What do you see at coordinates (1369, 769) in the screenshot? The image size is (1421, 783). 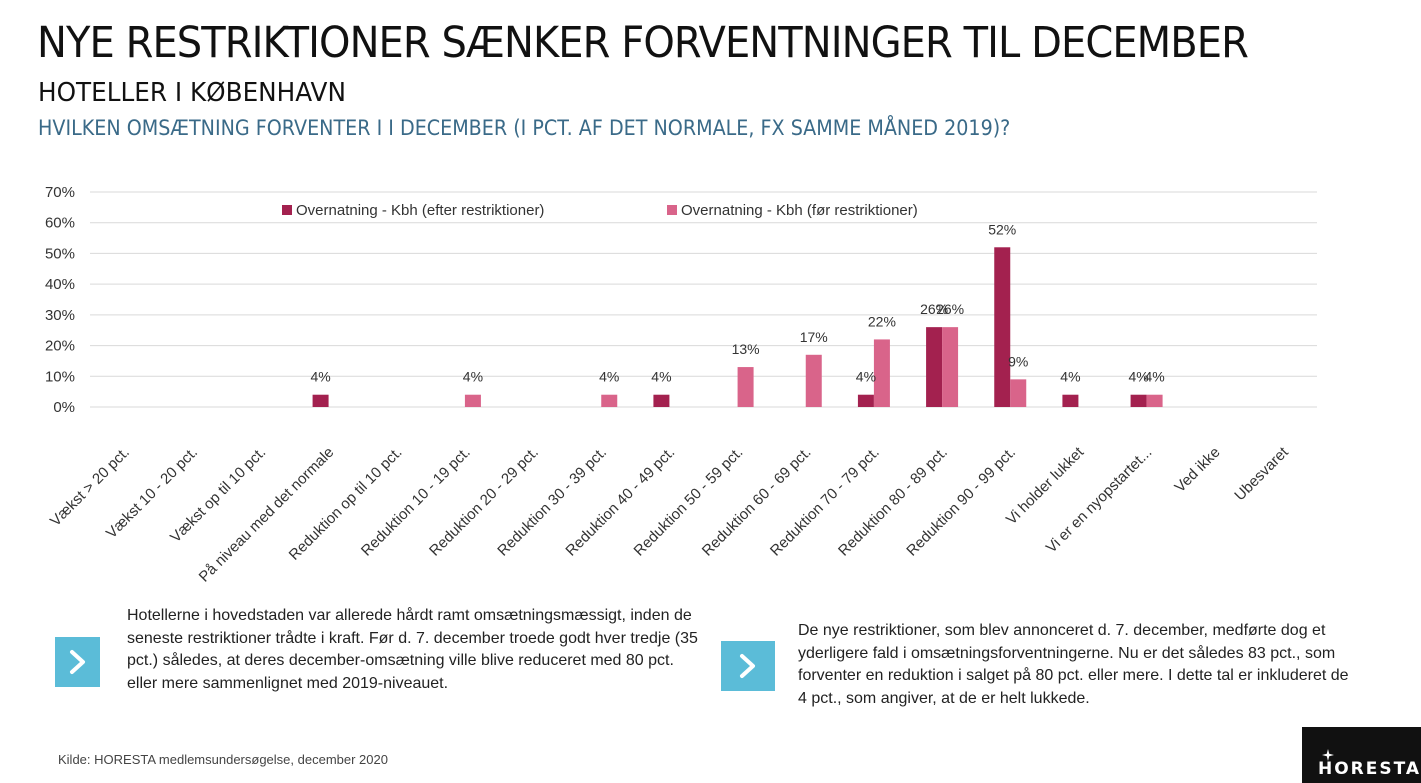 I see `logo-text: HORESTA` at bounding box center [1369, 769].